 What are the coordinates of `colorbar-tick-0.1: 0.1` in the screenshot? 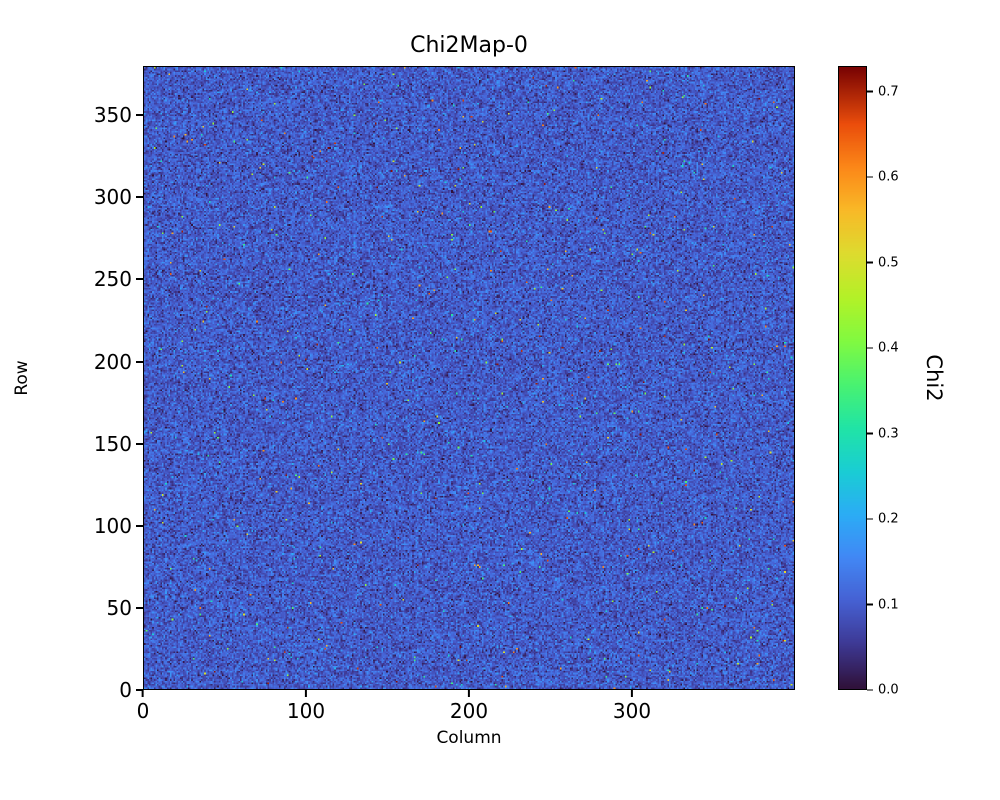 It's located at (883, 604).